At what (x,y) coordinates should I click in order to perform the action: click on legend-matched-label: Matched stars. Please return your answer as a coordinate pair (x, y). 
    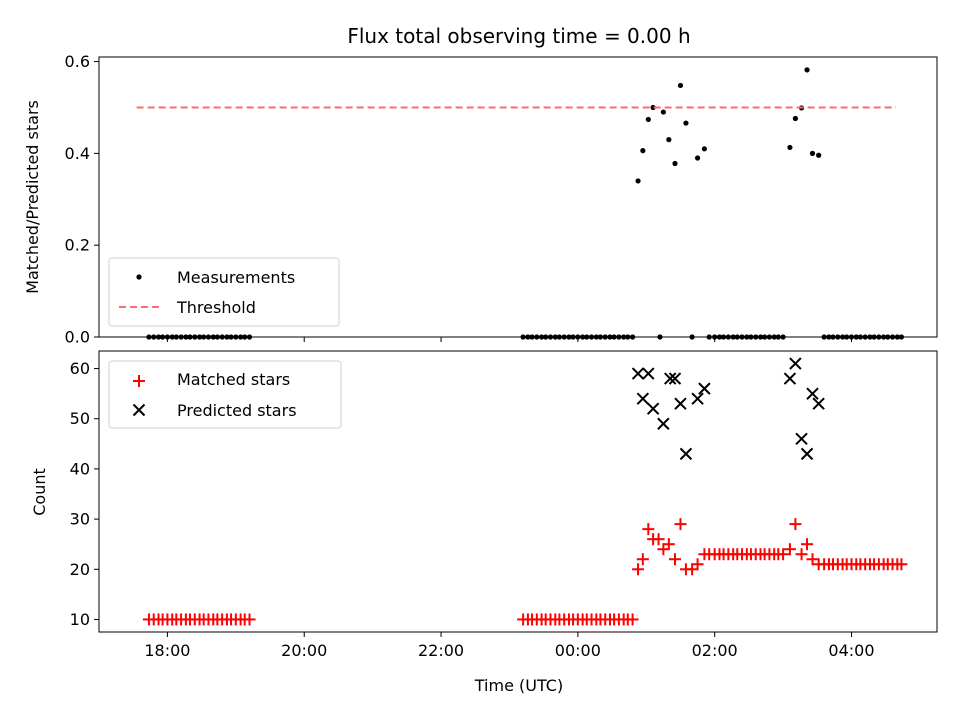
    Looking at the image, I should click on (233, 379).